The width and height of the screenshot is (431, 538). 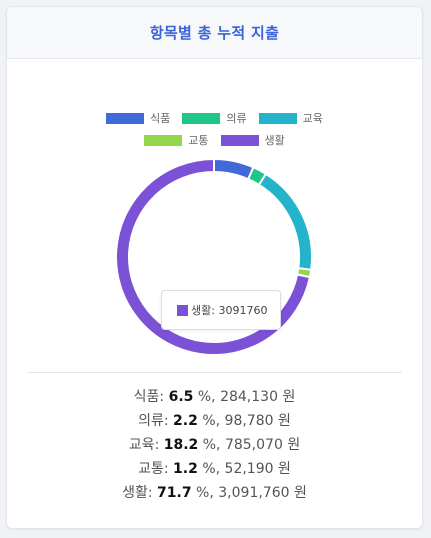 I want to click on legend-label: 교육, so click(x=312, y=118).